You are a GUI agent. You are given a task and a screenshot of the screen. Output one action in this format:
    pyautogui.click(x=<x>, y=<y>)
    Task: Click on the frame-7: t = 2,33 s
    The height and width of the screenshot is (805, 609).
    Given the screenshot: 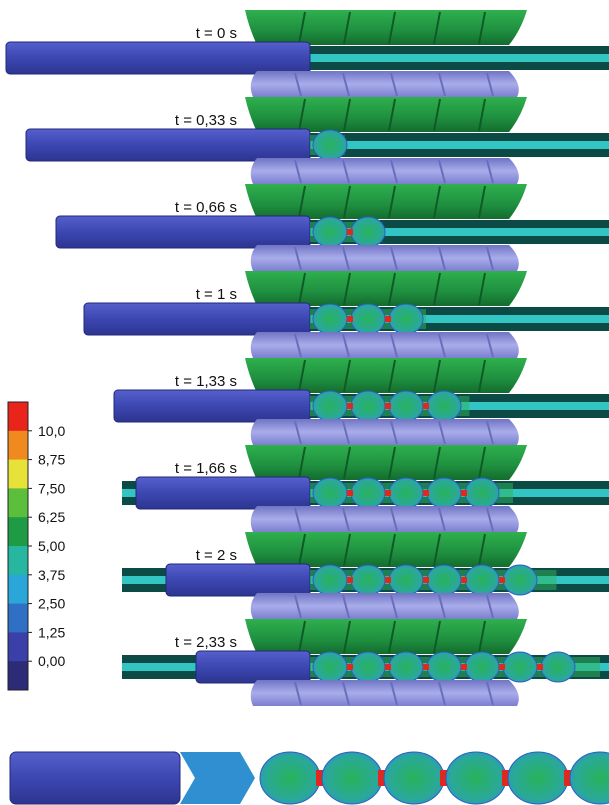 What is the action you would take?
    pyautogui.click(x=365, y=662)
    